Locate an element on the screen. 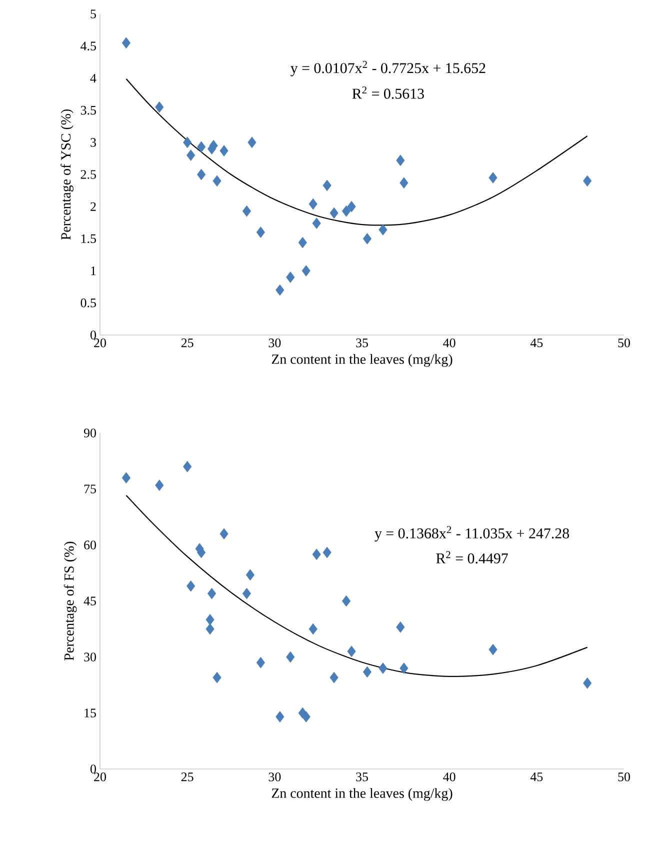  y-tick-label: 1.5 is located at coordinates (88, 239).